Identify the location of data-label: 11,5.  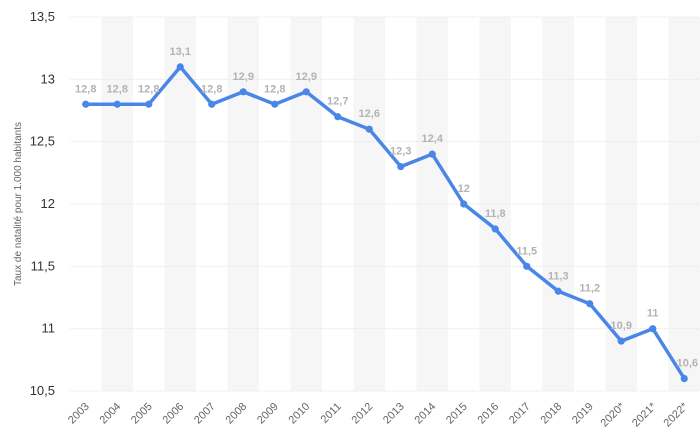
(526, 251).